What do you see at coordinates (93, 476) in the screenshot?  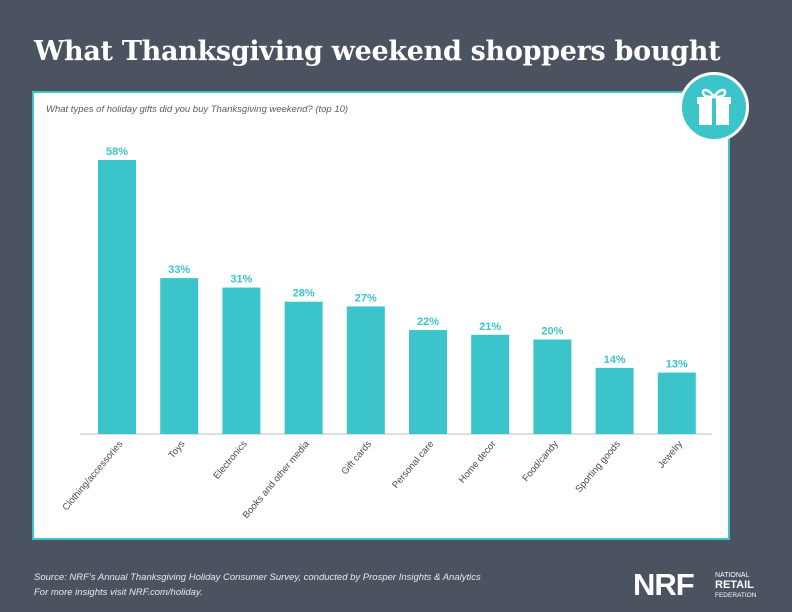 I see `category-label-0: Clothing/accessories` at bounding box center [93, 476].